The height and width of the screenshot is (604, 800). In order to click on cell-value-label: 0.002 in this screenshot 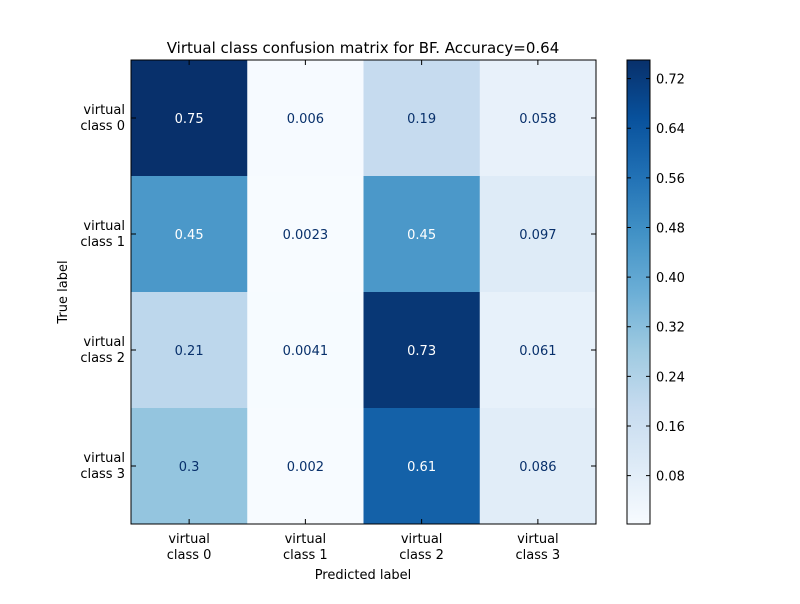, I will do `click(305, 467)`.